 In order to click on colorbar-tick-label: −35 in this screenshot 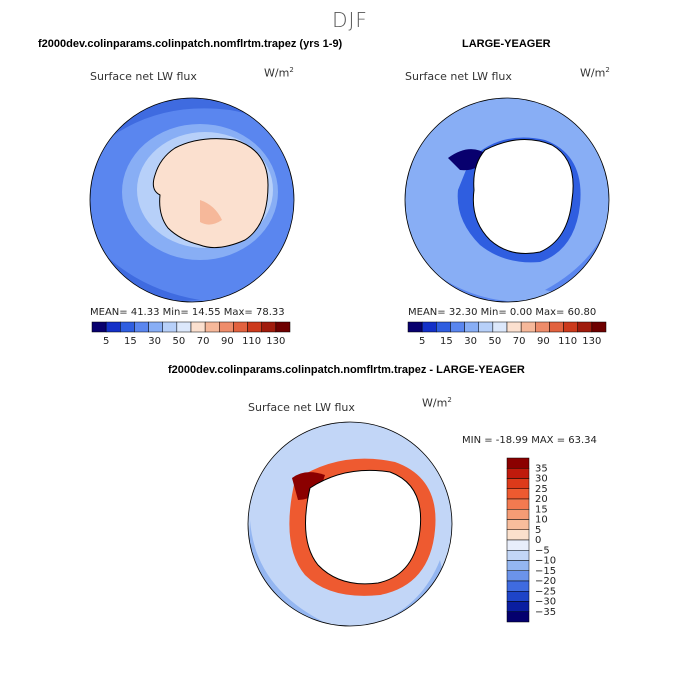, I will do `click(545, 612)`.